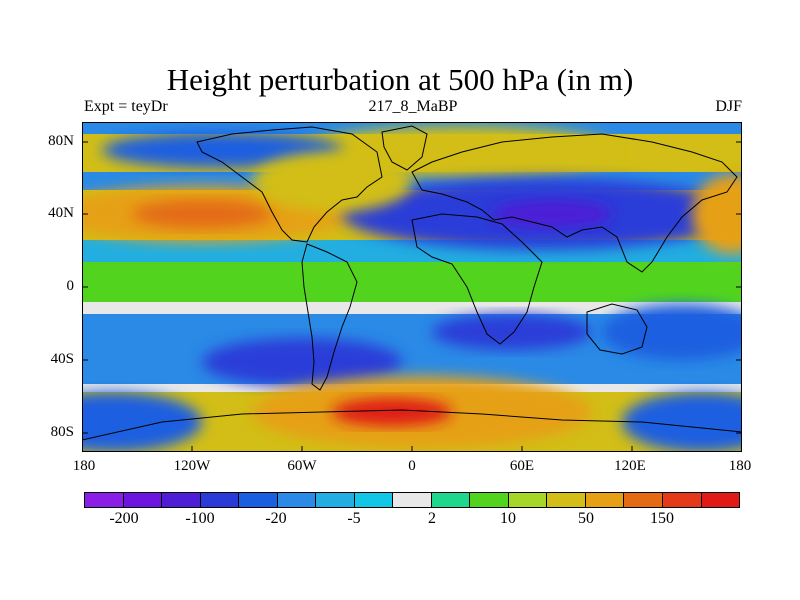 The image size is (800, 600). What do you see at coordinates (412, 308) in the screenshot?
I see `band-south-subtropic` at bounding box center [412, 308].